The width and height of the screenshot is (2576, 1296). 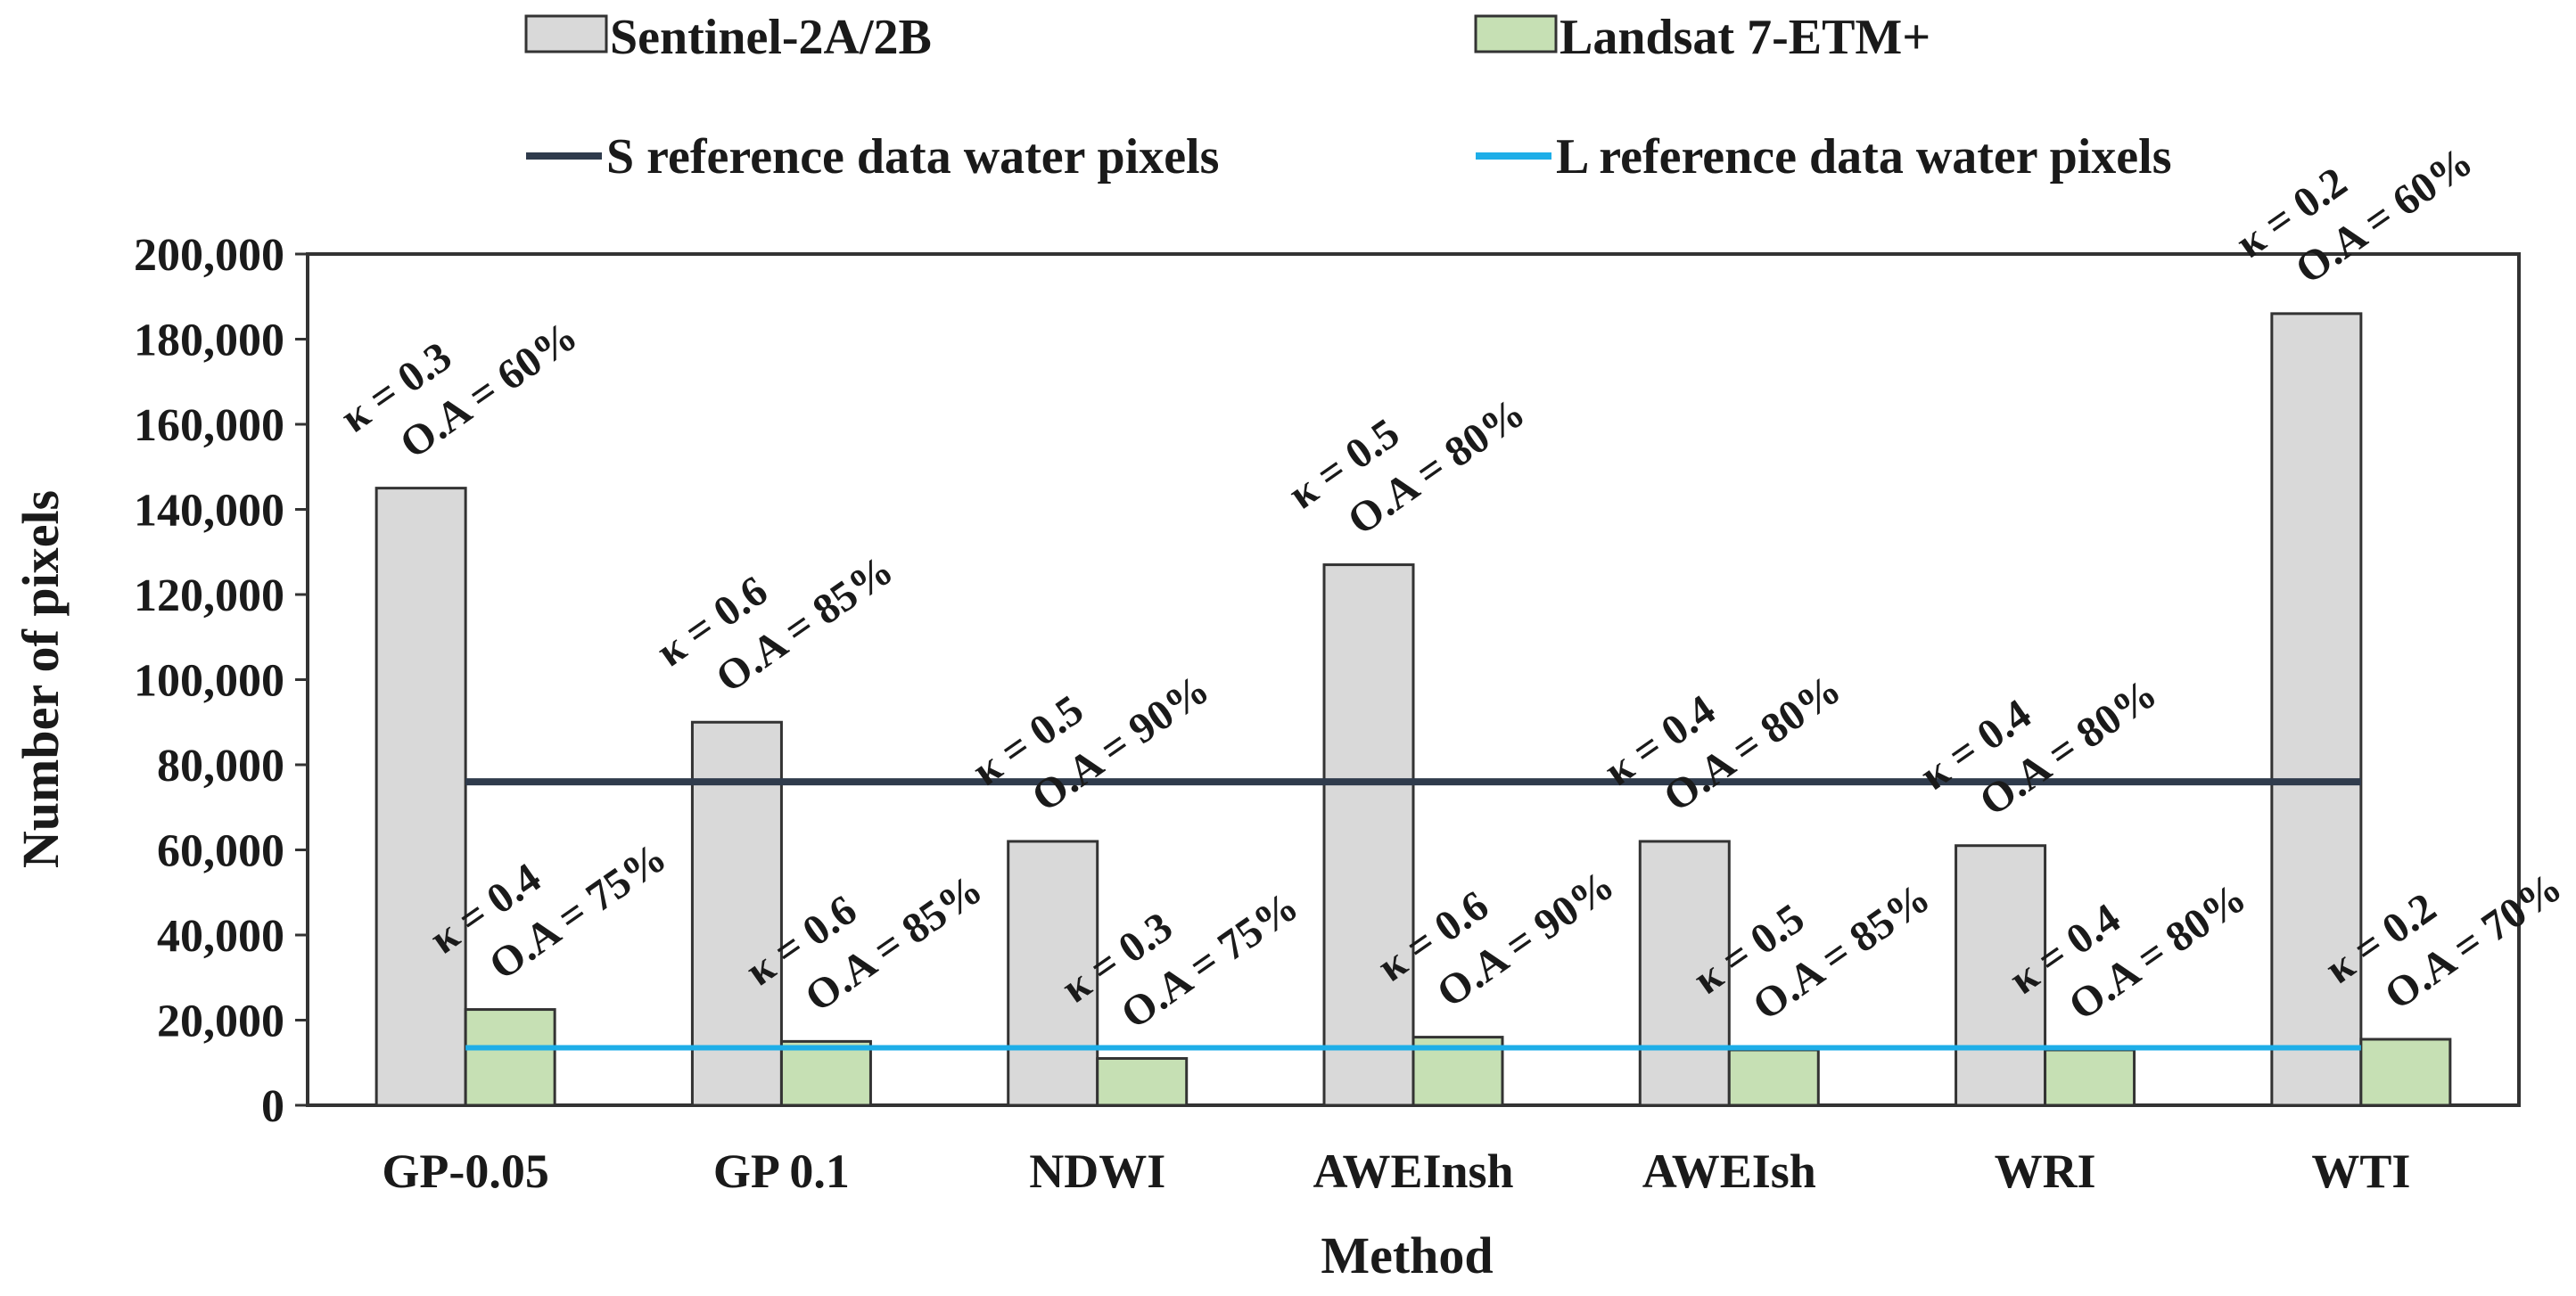 I want to click on y-tick-label: 0, so click(x=272, y=1106).